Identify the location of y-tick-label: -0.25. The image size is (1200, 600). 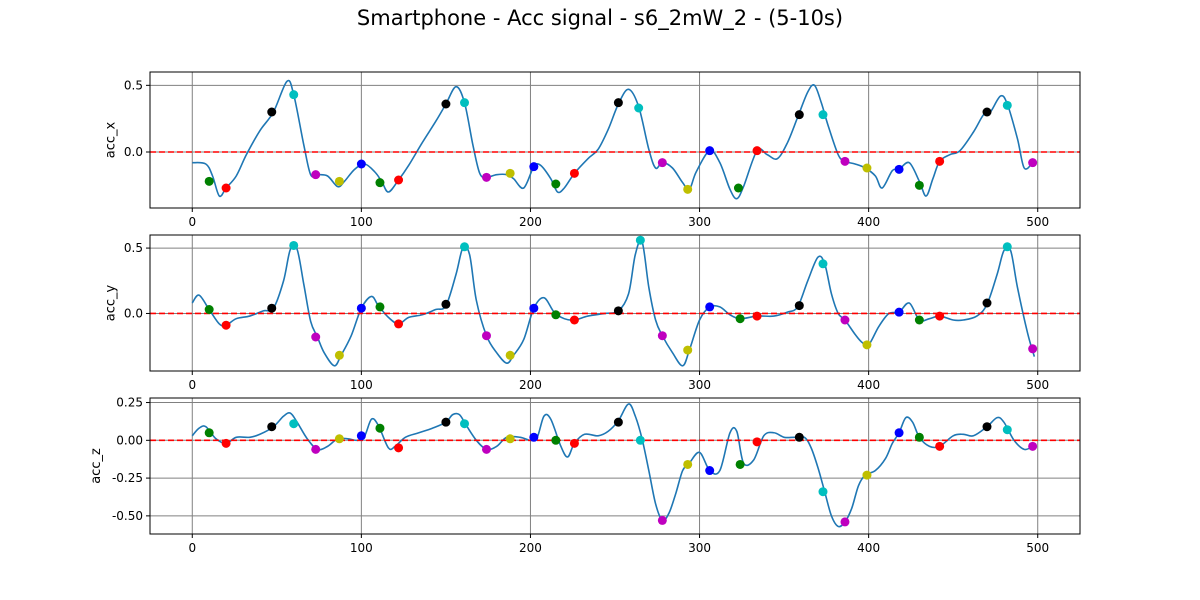
(127, 478).